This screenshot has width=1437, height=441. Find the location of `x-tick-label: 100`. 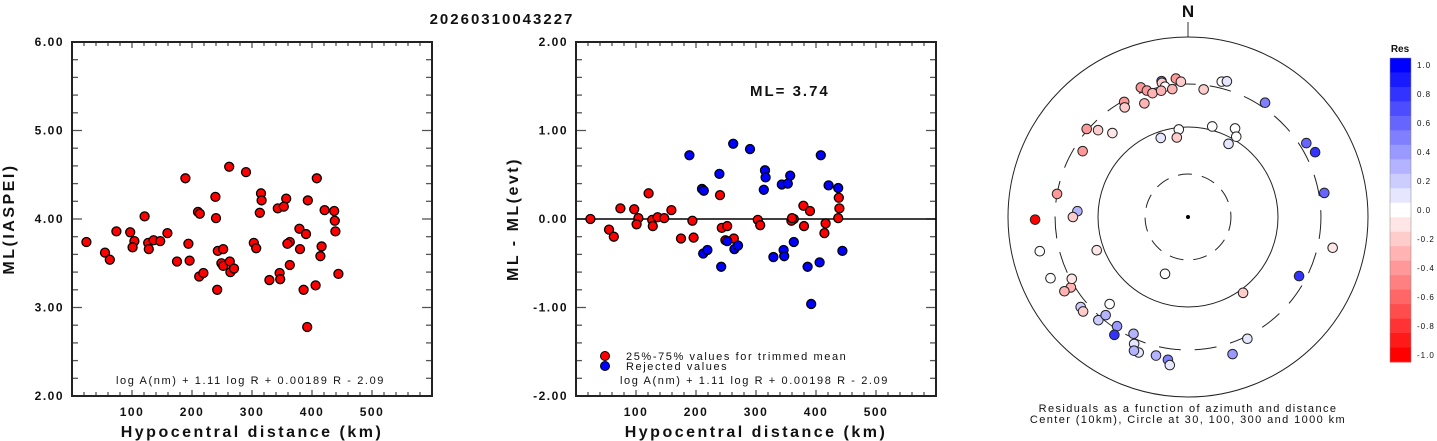

x-tick-label: 100 is located at coordinates (636, 412).